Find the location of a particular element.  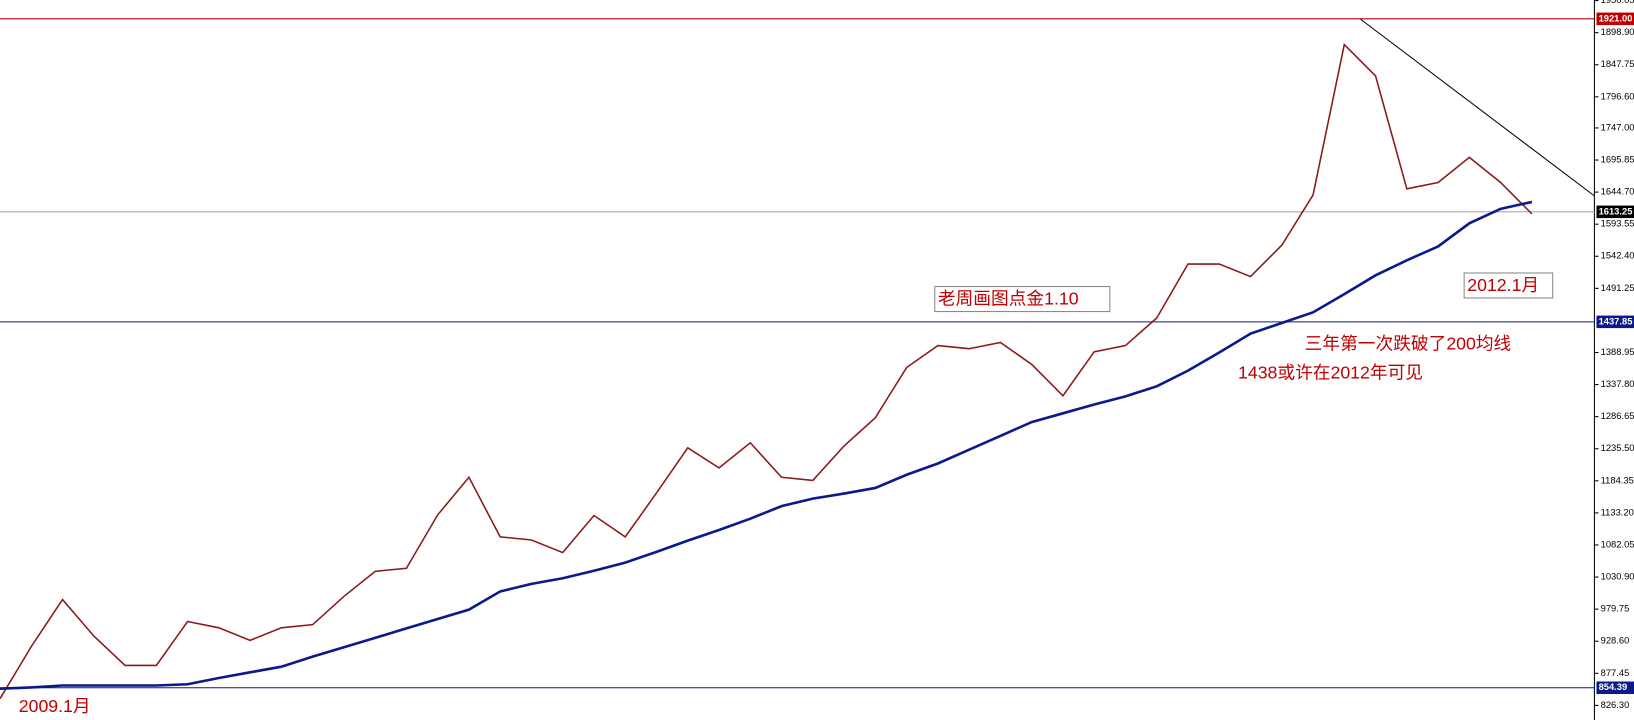

y-tick-label: 1542.40 is located at coordinates (1617, 256).